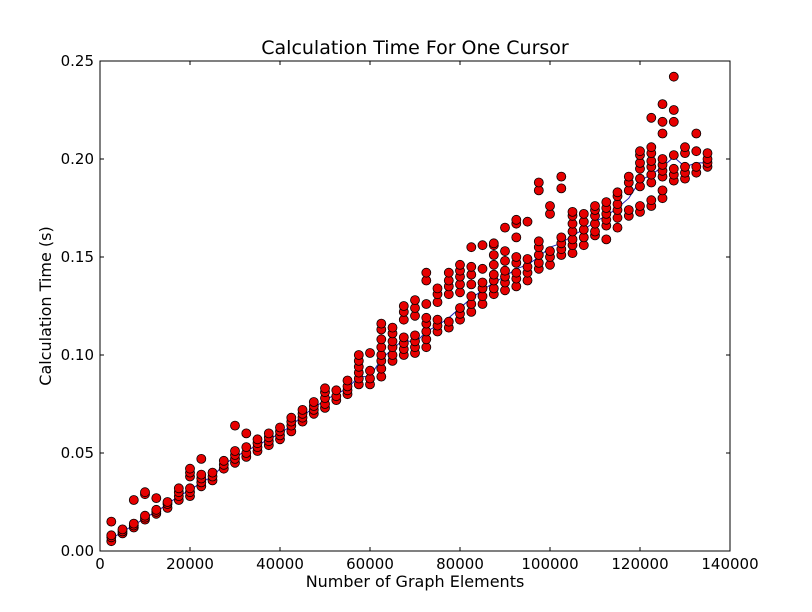 This screenshot has width=812, height=612. Describe the element at coordinates (77, 551) in the screenshot. I see `y-tick-label: 0.00` at that location.